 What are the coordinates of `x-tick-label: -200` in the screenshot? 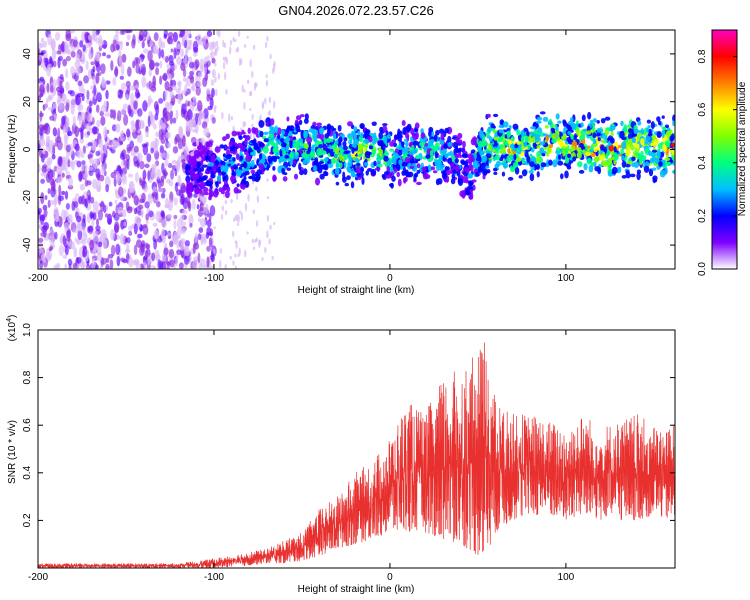 It's located at (38, 278).